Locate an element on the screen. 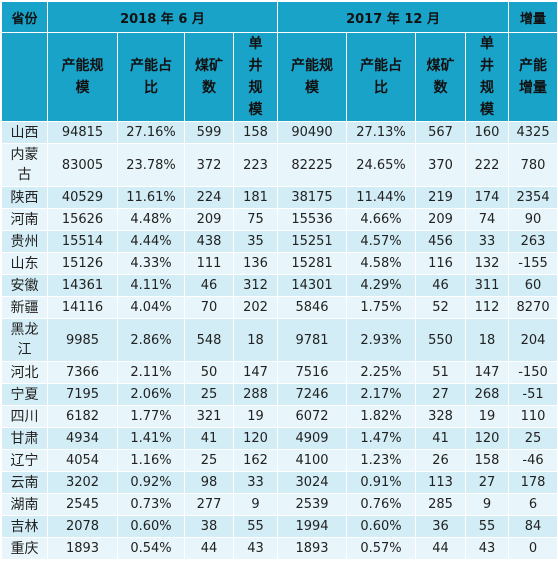 This screenshot has height=565, width=558. capacity-2018-cell: 4934 is located at coordinates (82, 438).